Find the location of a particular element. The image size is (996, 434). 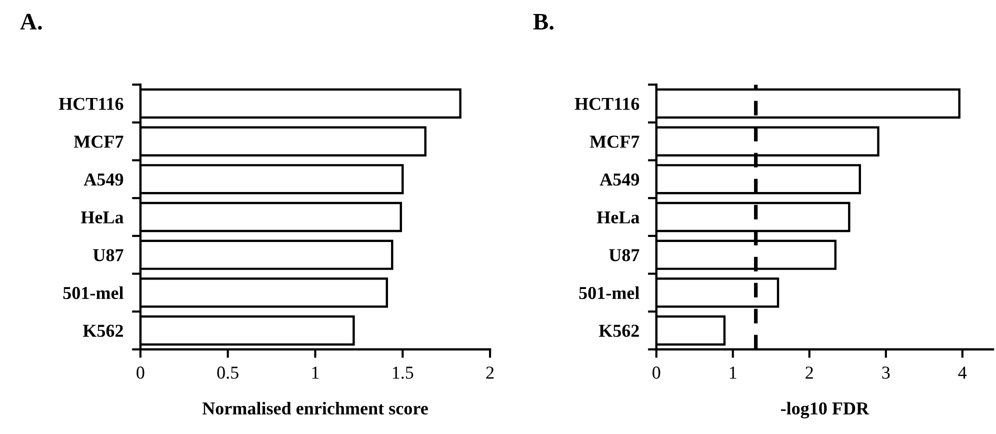

x-axis-title: -log10 FDR is located at coordinates (825, 410).